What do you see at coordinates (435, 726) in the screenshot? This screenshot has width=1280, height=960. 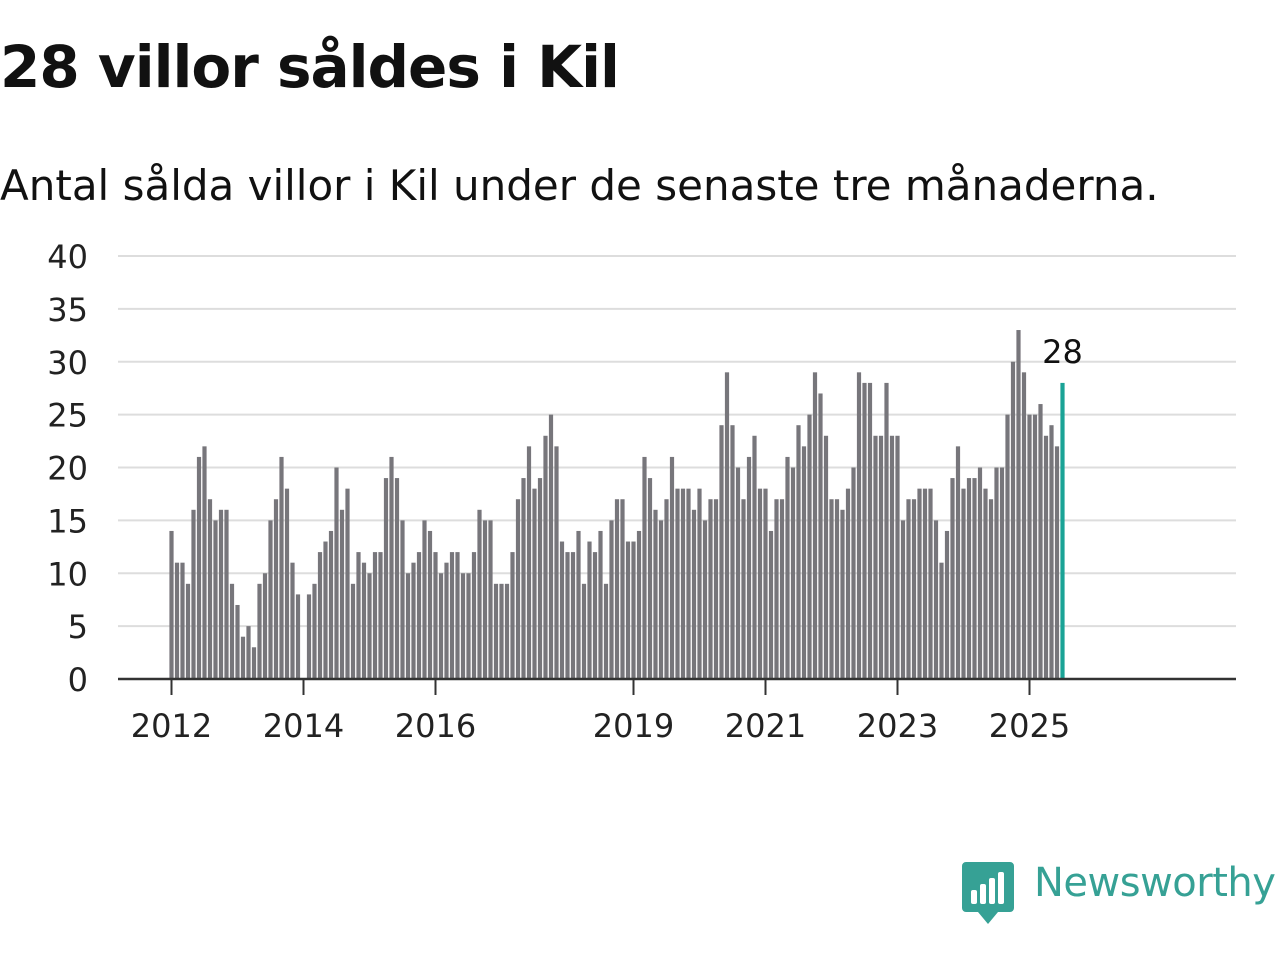 I see `x-tick-label: 2016` at bounding box center [435, 726].